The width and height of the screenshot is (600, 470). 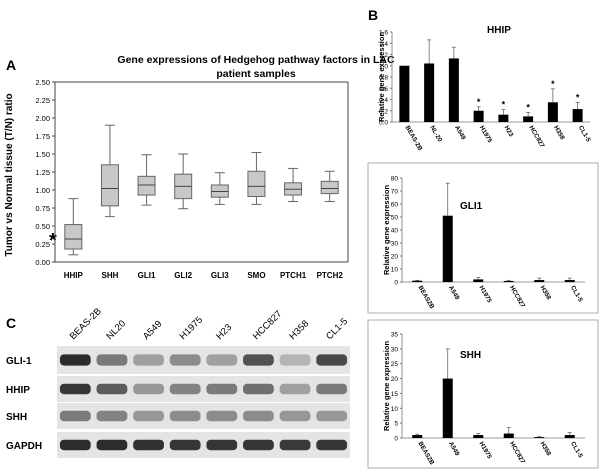 What do you see at coordinates (42, 82) in the screenshot?
I see `box-ytick-label: 2.50` at bounding box center [42, 82].